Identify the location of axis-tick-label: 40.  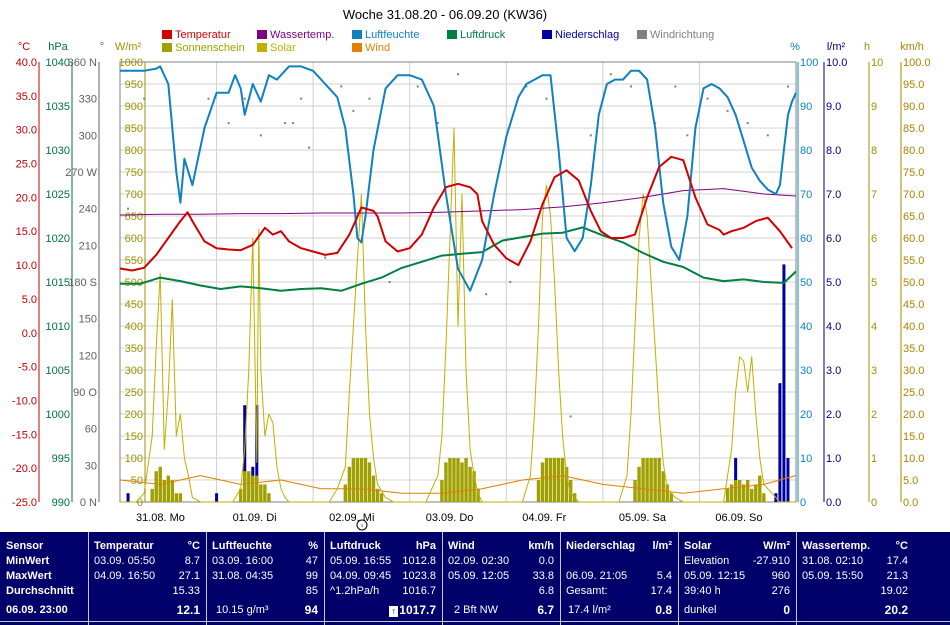
(806, 327).